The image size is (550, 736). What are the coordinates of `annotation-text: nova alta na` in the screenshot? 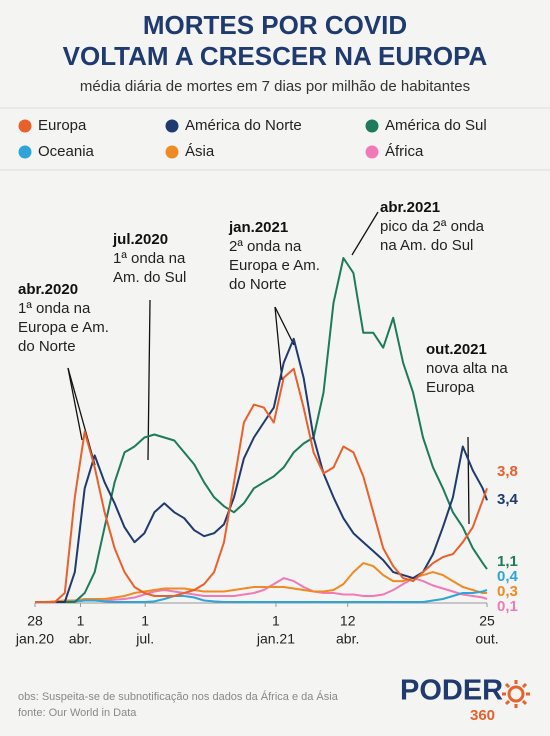 It's located at (467, 368).